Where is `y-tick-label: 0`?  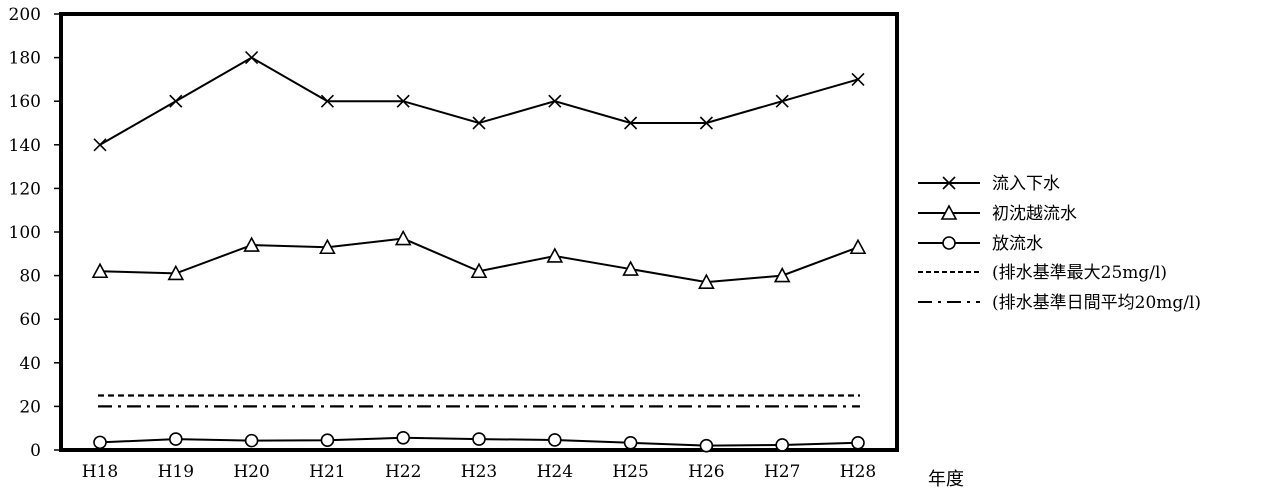 y-tick-label: 0 is located at coordinates (35, 451).